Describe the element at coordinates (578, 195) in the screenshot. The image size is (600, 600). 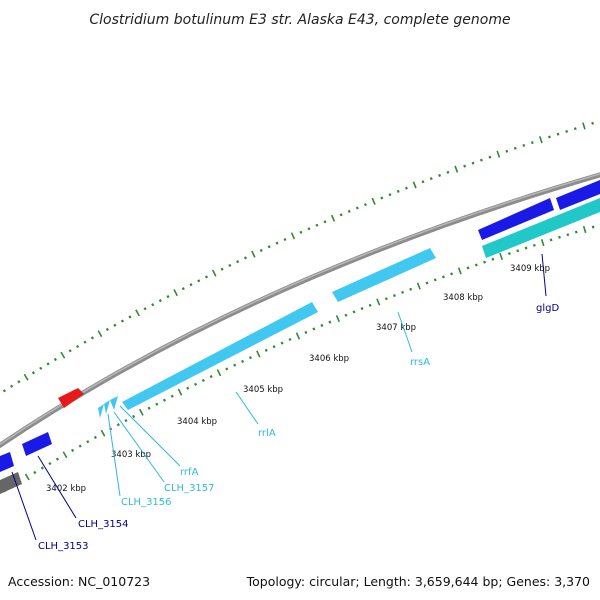
I see `feature-cds-upper-right` at that location.